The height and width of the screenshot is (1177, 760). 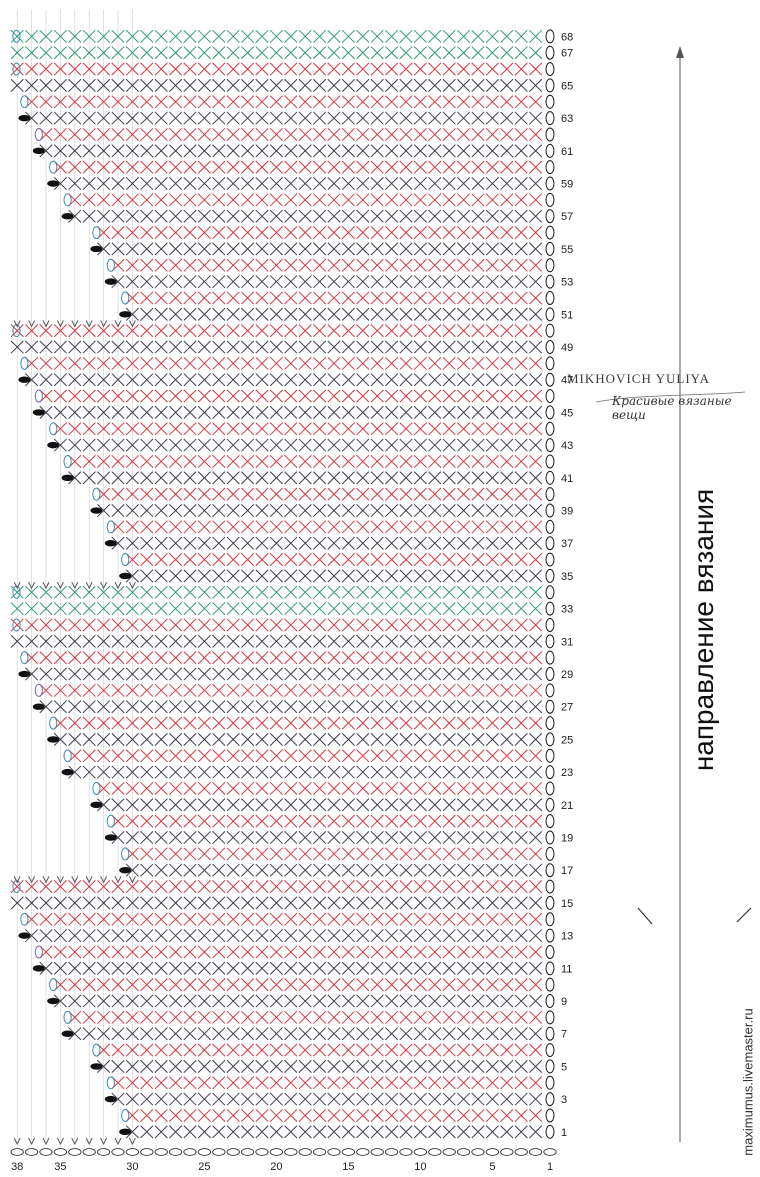 I want to click on increase-mark-icon, so click(x=75, y=585).